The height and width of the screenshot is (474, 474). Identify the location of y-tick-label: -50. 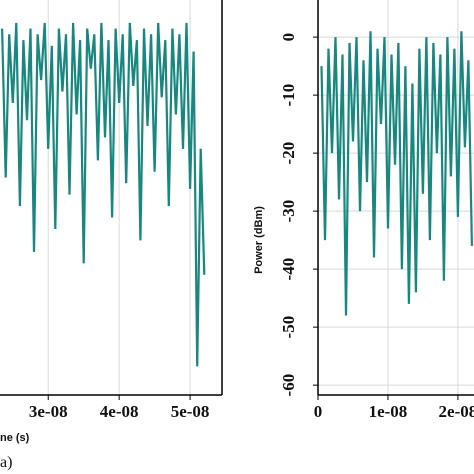
(288, 327).